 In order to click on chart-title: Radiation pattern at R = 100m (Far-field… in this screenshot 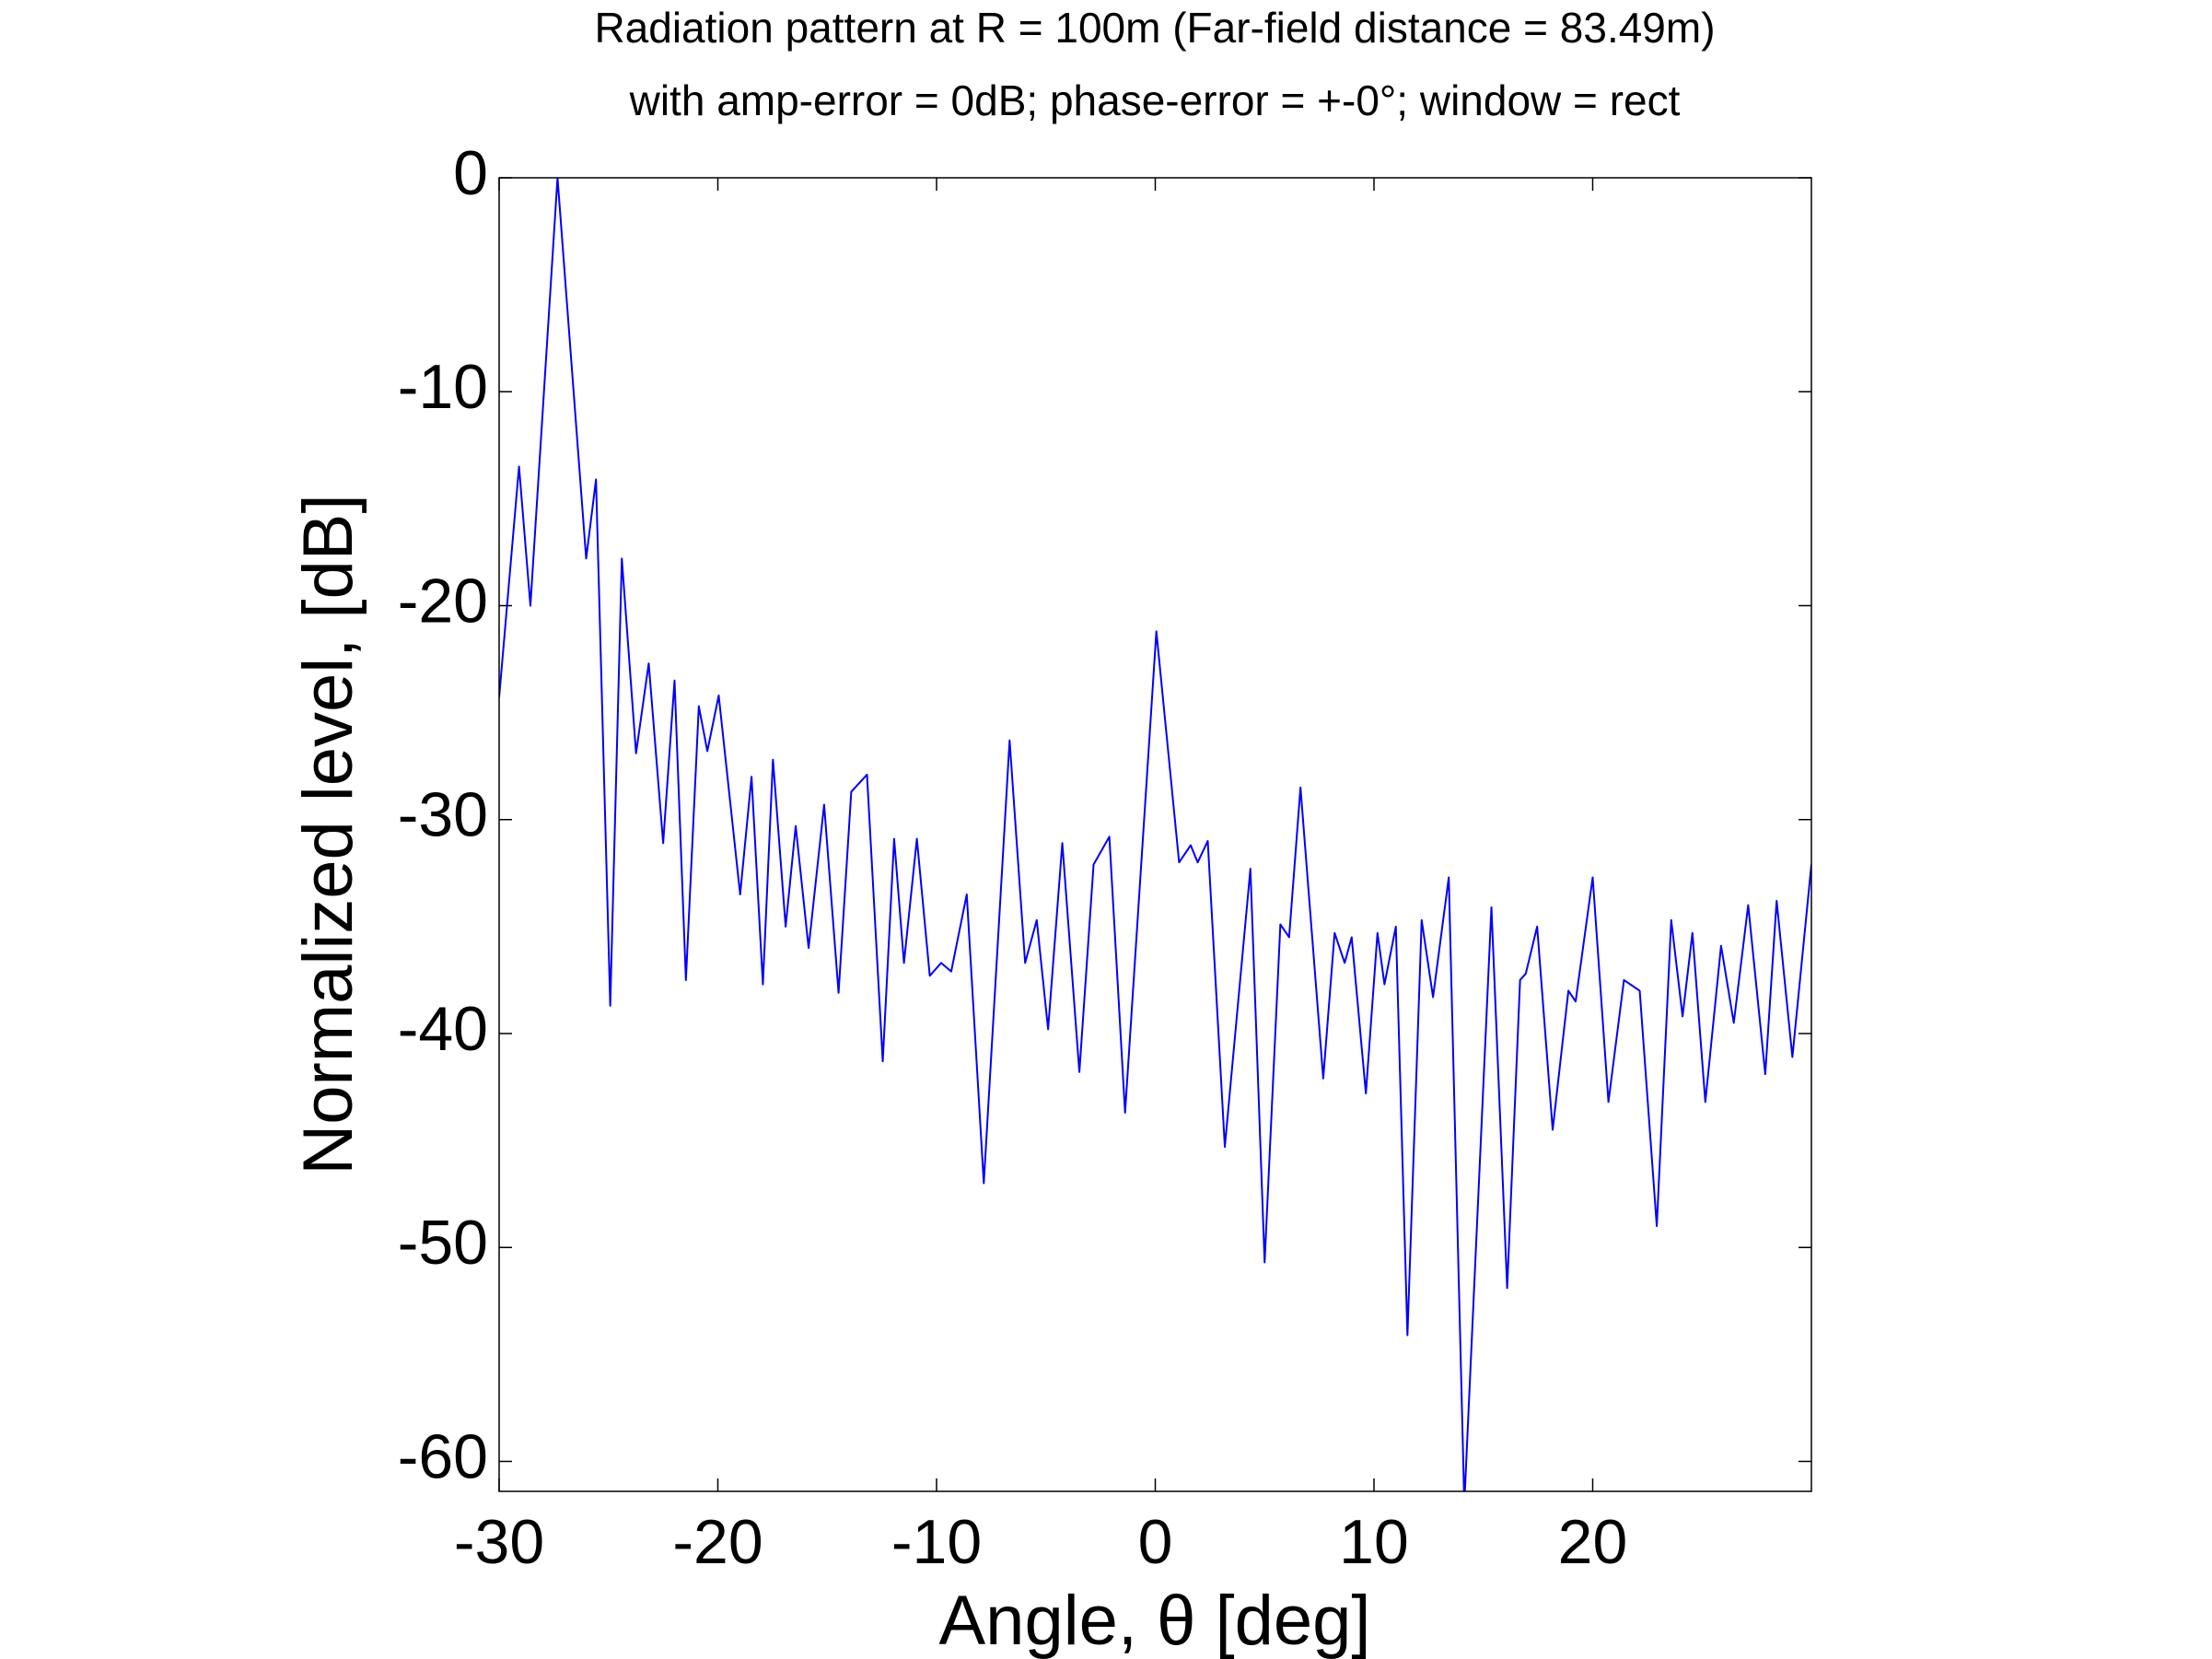, I will do `click(1155, 28)`.